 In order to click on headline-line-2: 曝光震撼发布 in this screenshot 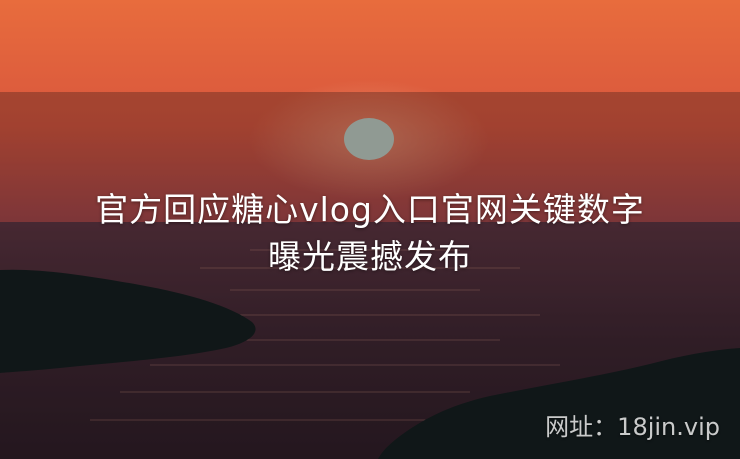, I will do `click(370, 256)`.